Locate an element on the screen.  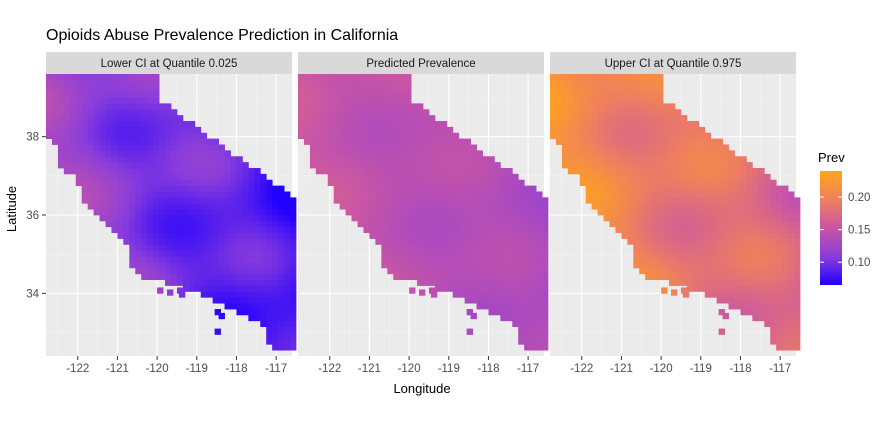
panel-strip-title: Upper CI at Quantile 0.975 is located at coordinates (673, 64).